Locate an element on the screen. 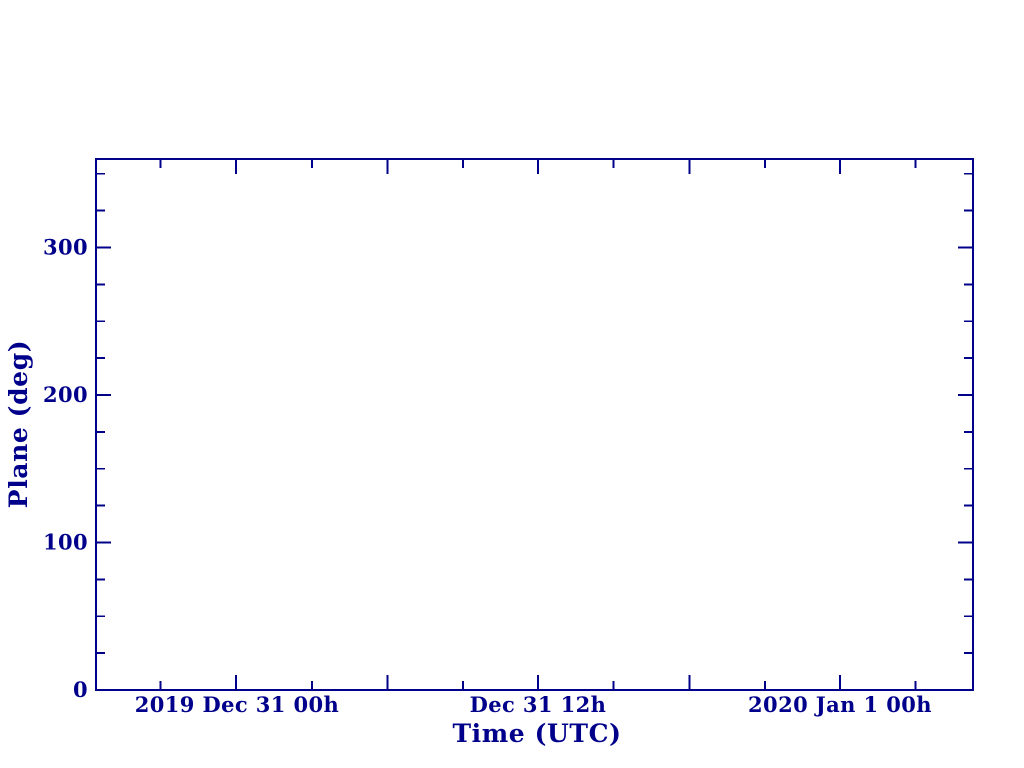  y-axis-ticks-right is located at coordinates (965, 431).